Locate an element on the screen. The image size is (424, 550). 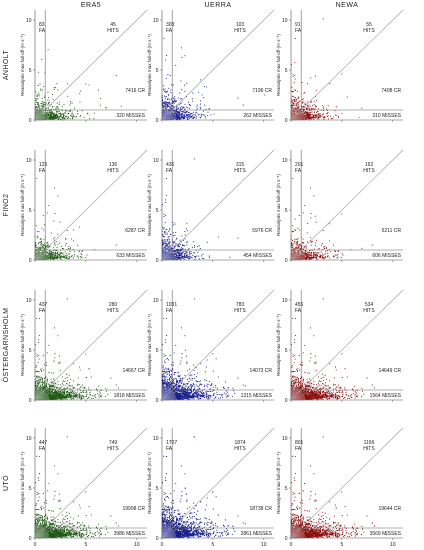
row-label: FINO2 is located at coordinates (6, 205).